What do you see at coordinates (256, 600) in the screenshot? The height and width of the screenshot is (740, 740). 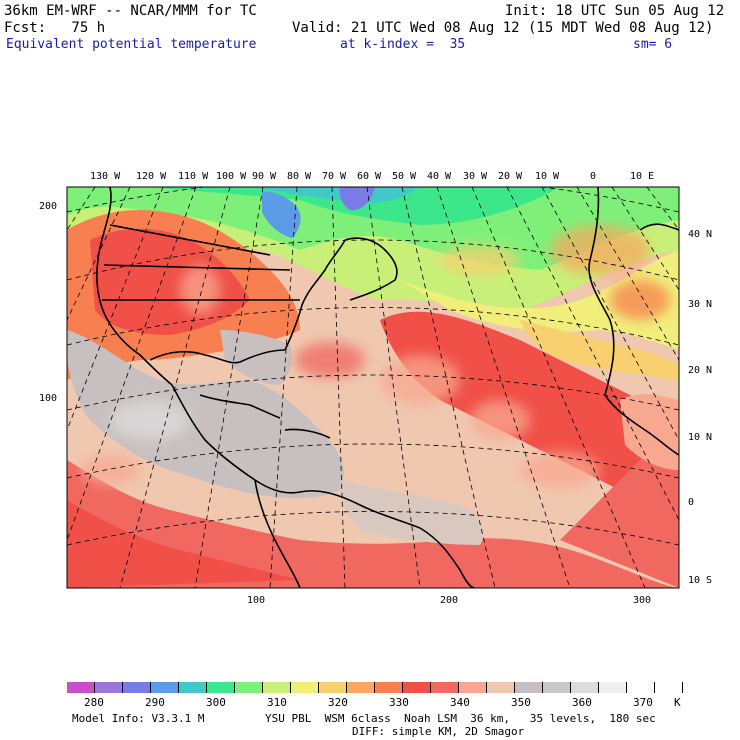 I see `x-grid-label: 100` at bounding box center [256, 600].